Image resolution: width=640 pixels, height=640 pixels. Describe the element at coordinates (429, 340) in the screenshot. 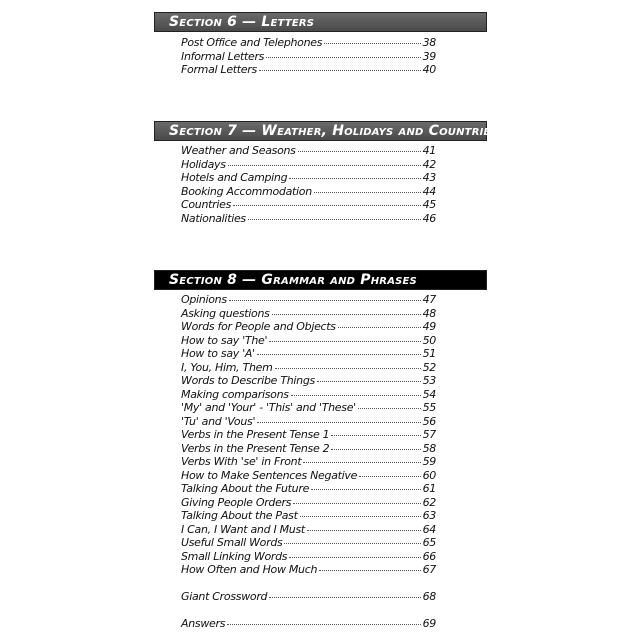

I see `entry-page-number: 50` at that location.